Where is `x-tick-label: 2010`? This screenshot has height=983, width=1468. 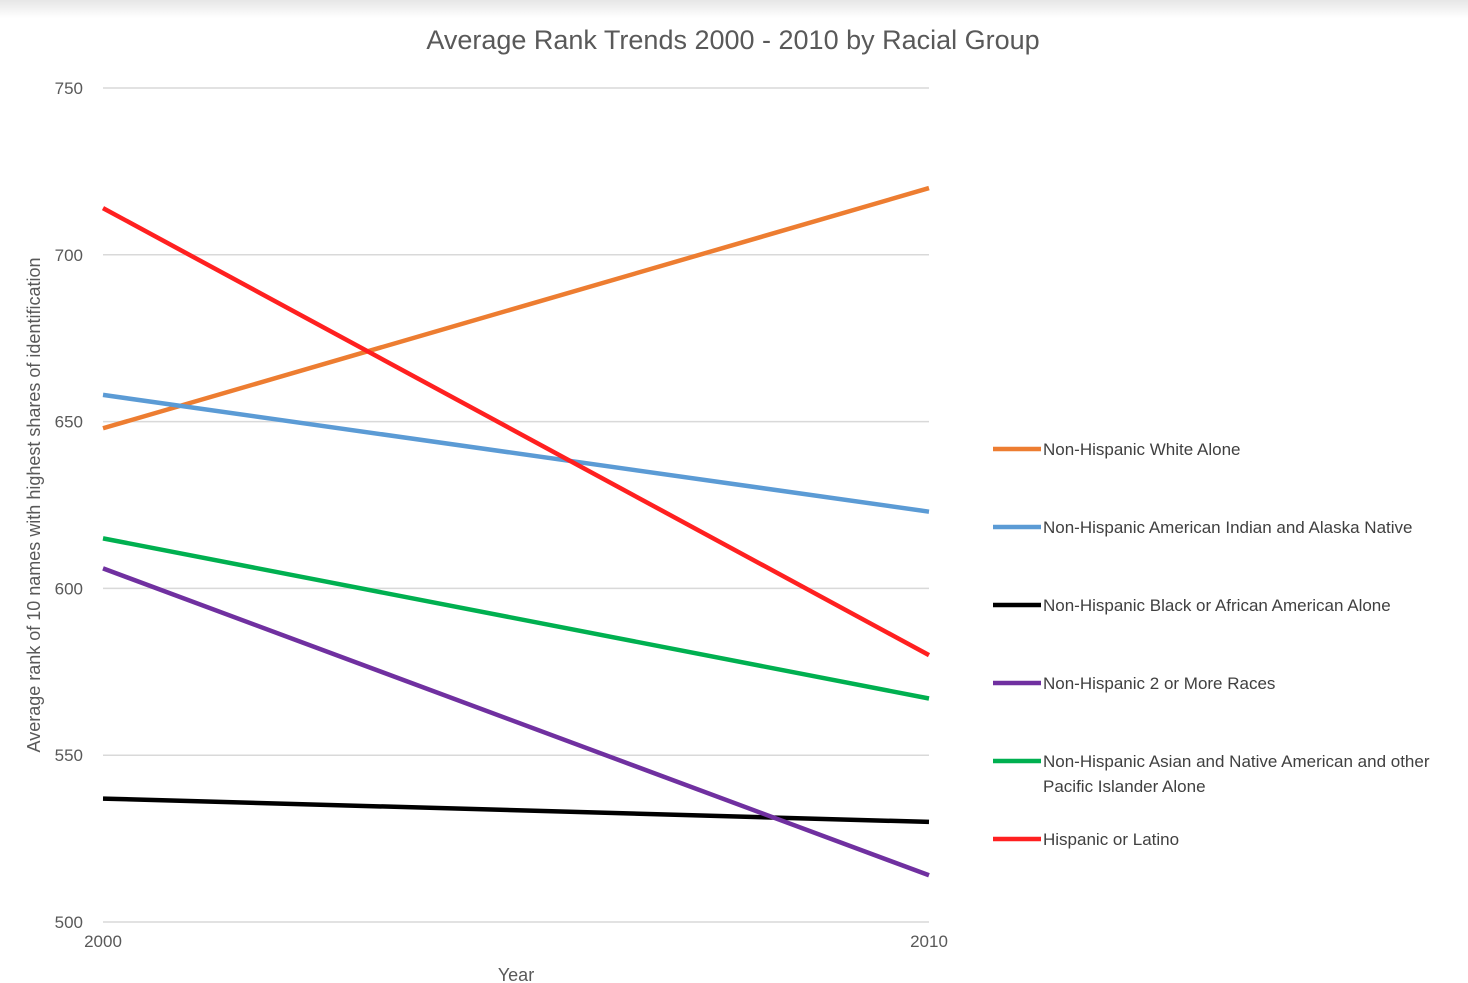 x-tick-label: 2010 is located at coordinates (929, 941).